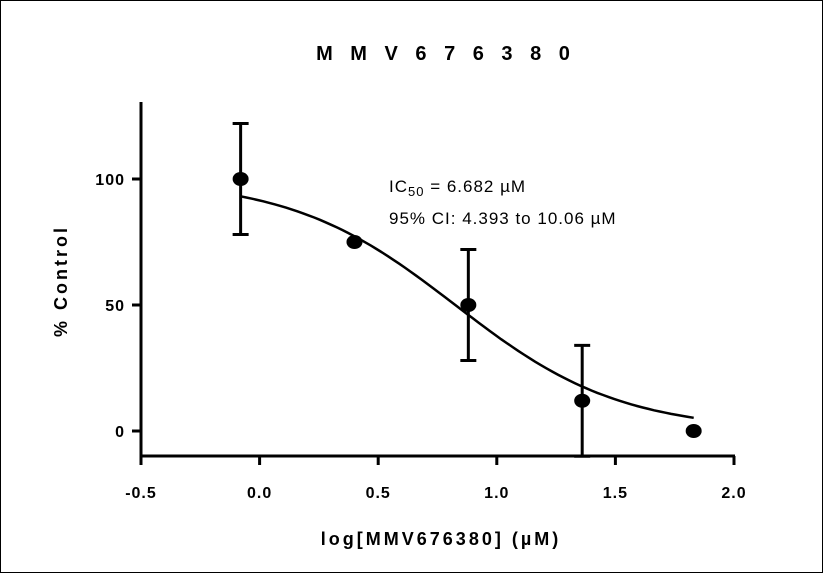  Describe the element at coordinates (61, 281) in the screenshot. I see `y-axis-label: % Control` at that location.